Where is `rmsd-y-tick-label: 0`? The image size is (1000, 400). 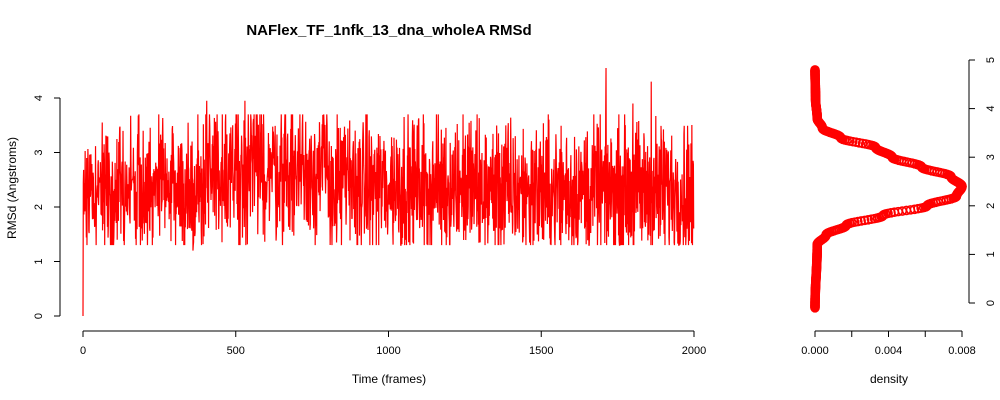 rmsd-y-tick-label: 0 is located at coordinates (39, 316).